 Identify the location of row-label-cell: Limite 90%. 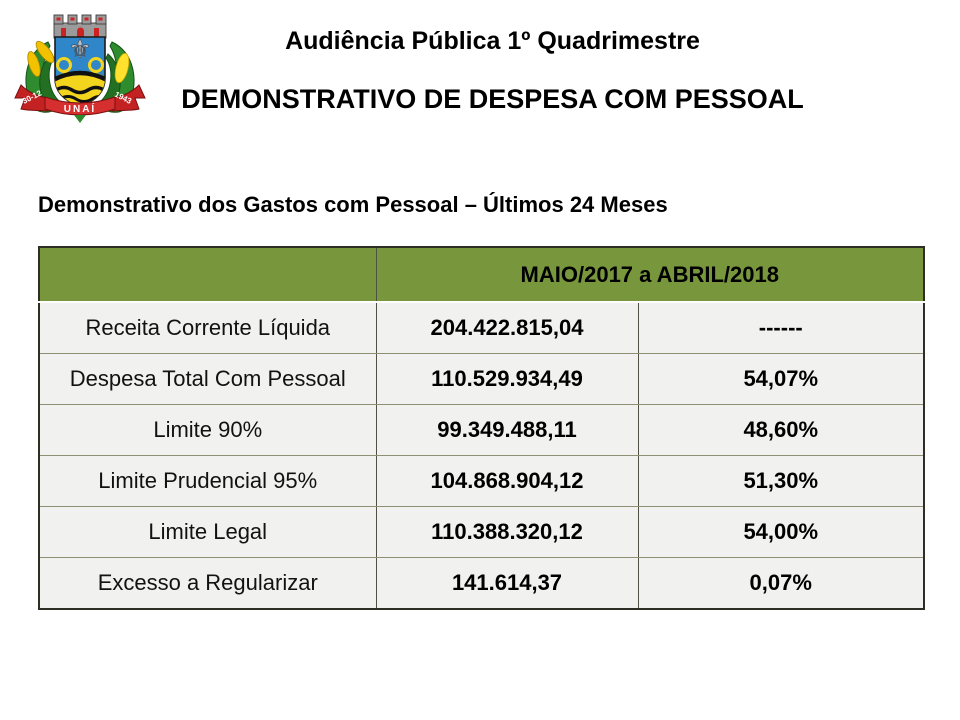
(207, 430).